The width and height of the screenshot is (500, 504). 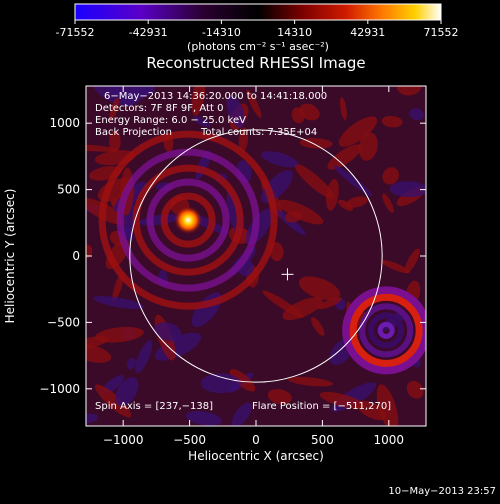 I want to click on y-tick-label: 500, so click(x=68, y=190).